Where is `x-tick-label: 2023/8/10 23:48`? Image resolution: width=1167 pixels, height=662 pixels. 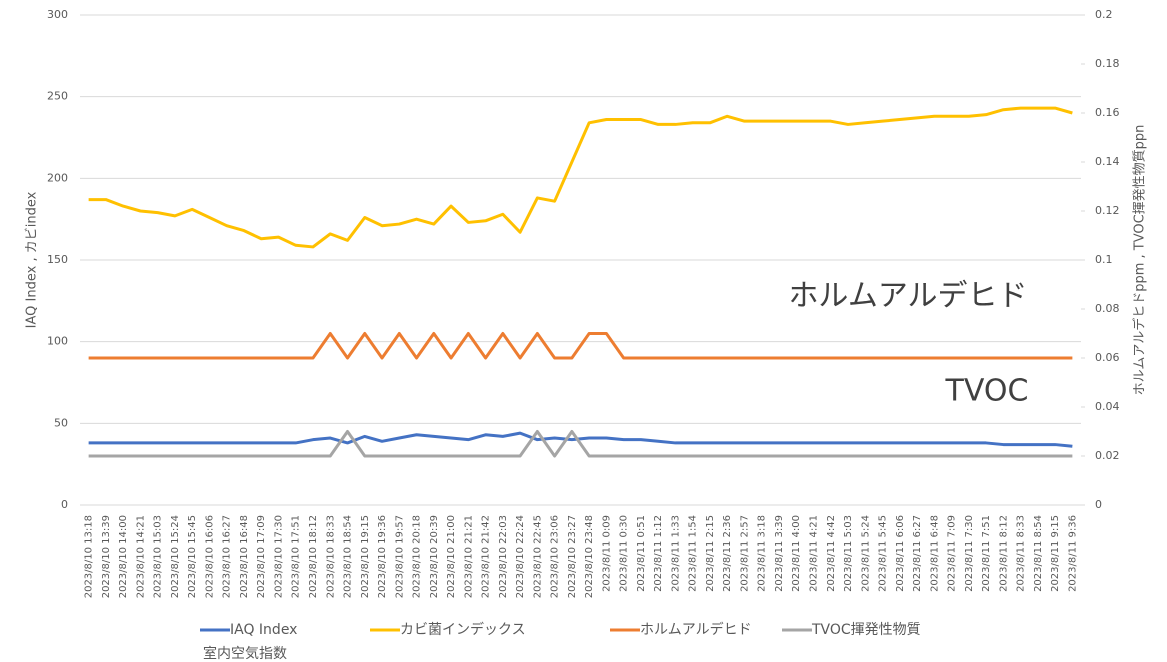 x-tick-label: 2023/8/10 23:48 is located at coordinates (589, 556).